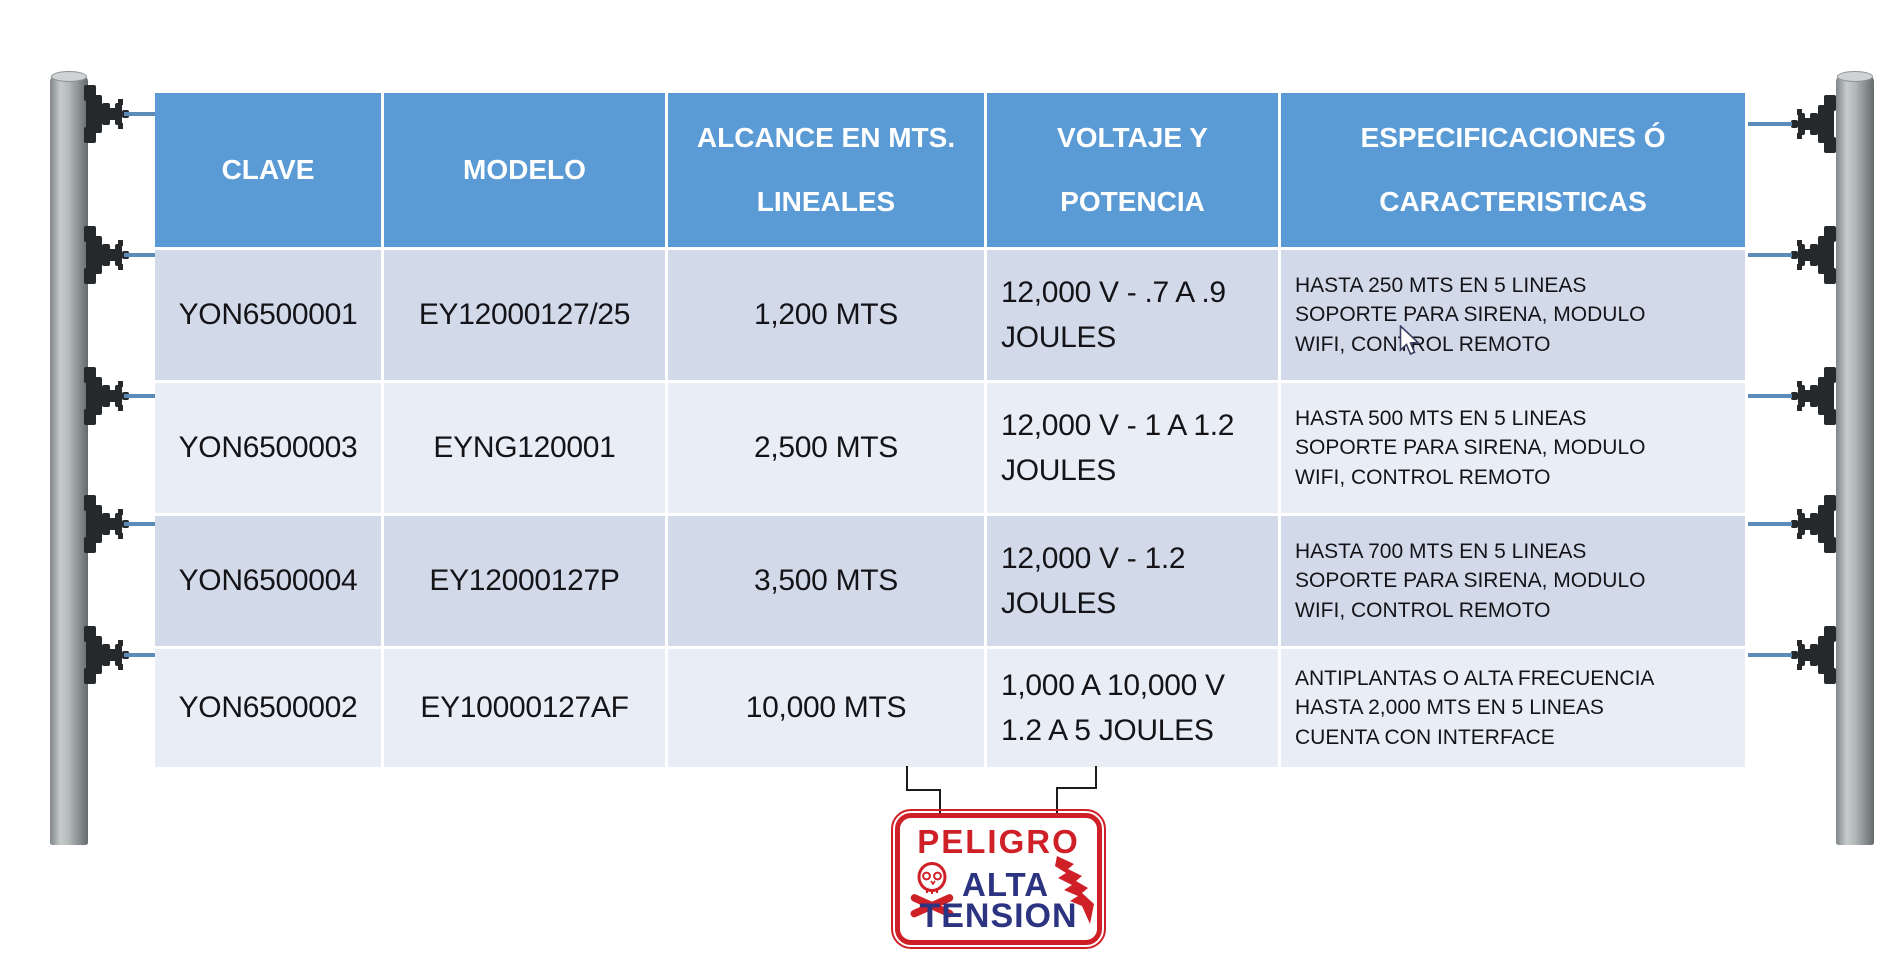 This screenshot has height=976, width=1903. What do you see at coordinates (932, 890) in the screenshot?
I see `skull-crossbones-icon` at bounding box center [932, 890].